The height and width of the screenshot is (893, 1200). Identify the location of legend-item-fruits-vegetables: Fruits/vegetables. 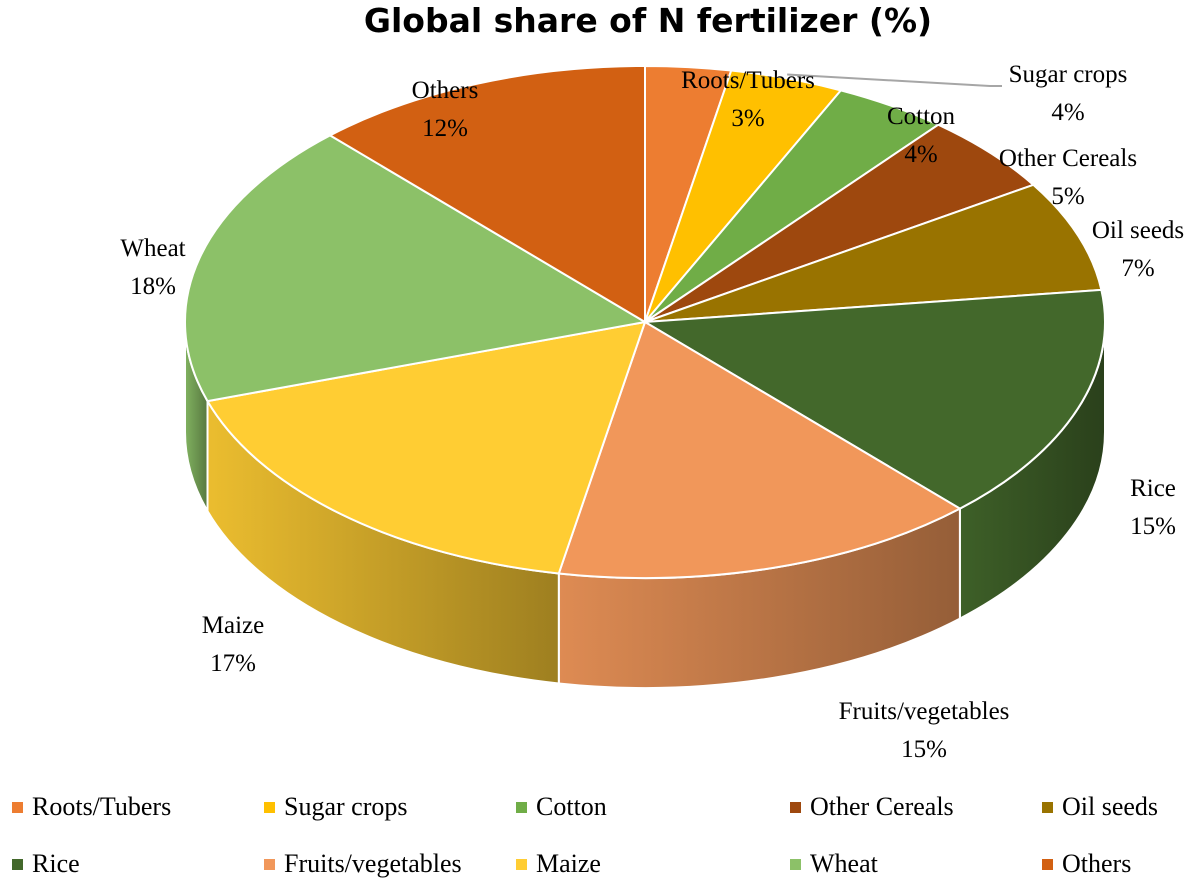
(363, 863).